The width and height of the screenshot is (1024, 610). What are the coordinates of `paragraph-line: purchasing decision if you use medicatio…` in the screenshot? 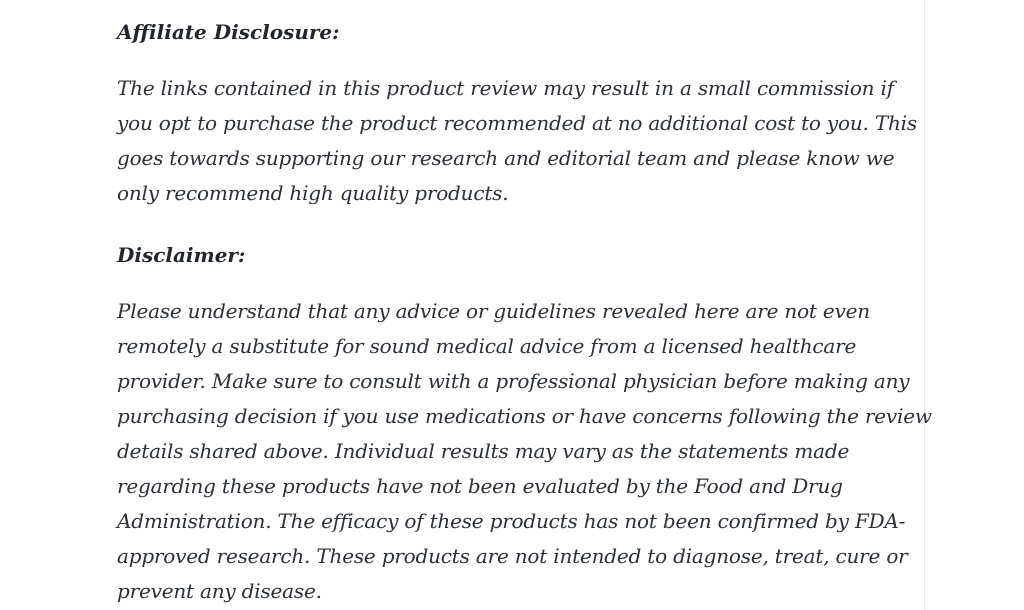 It's located at (524, 416).